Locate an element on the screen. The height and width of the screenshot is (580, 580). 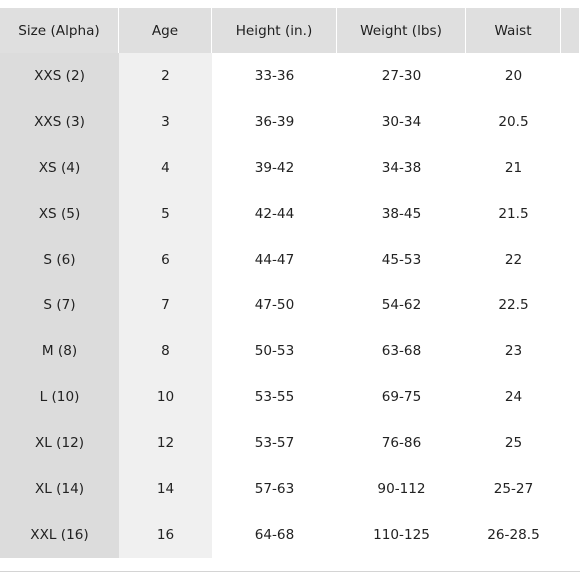
waist-cell: 21 is located at coordinates (513, 167).